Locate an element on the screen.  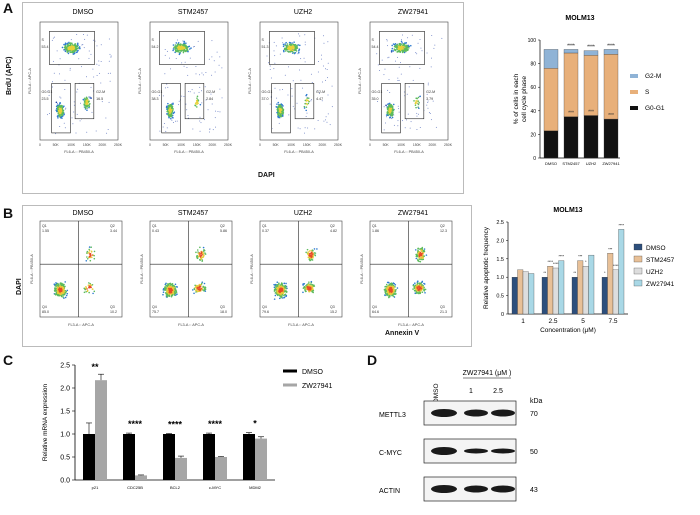
blot-row-label: METTL3 is located at coordinates (392, 415).